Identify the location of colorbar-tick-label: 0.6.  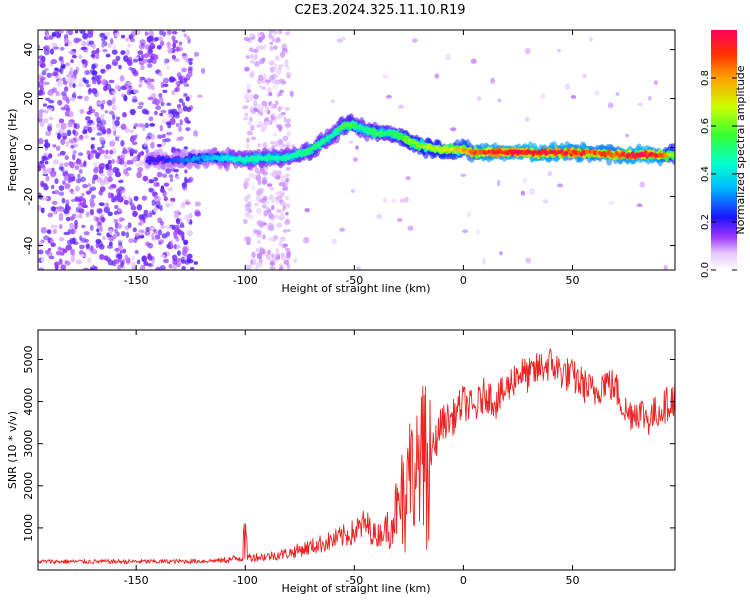
(705, 126).